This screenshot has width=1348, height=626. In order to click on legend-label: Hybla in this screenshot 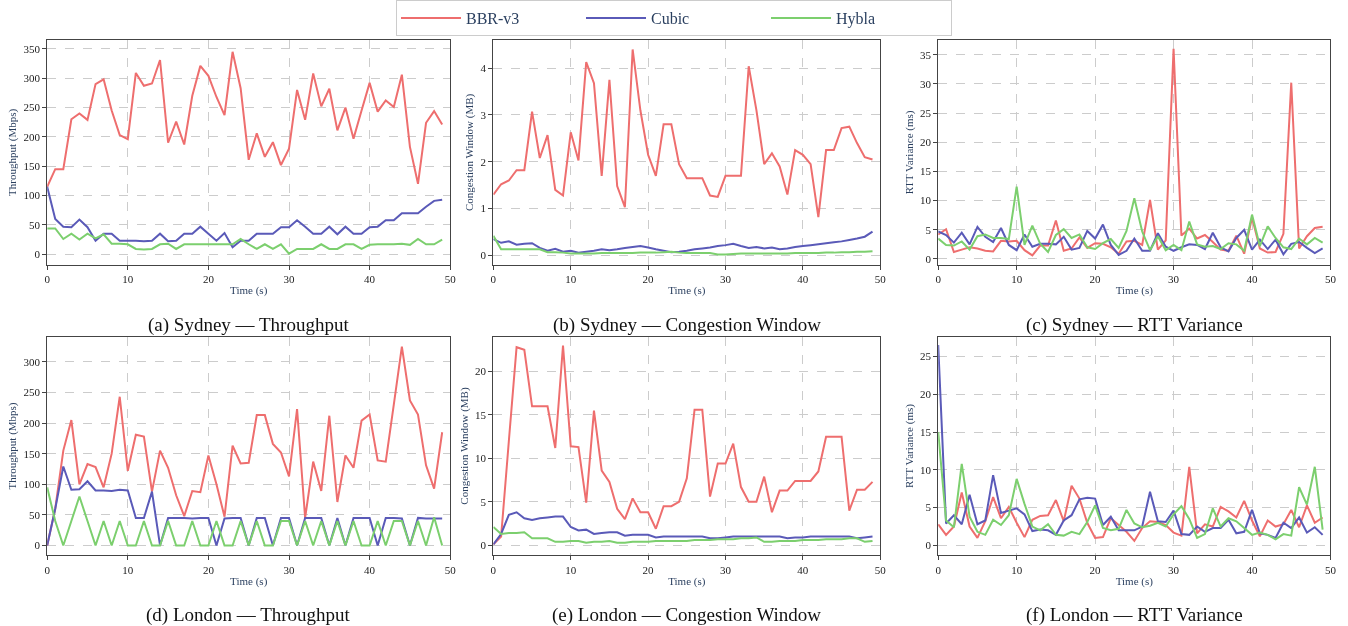, I will do `click(856, 19)`.